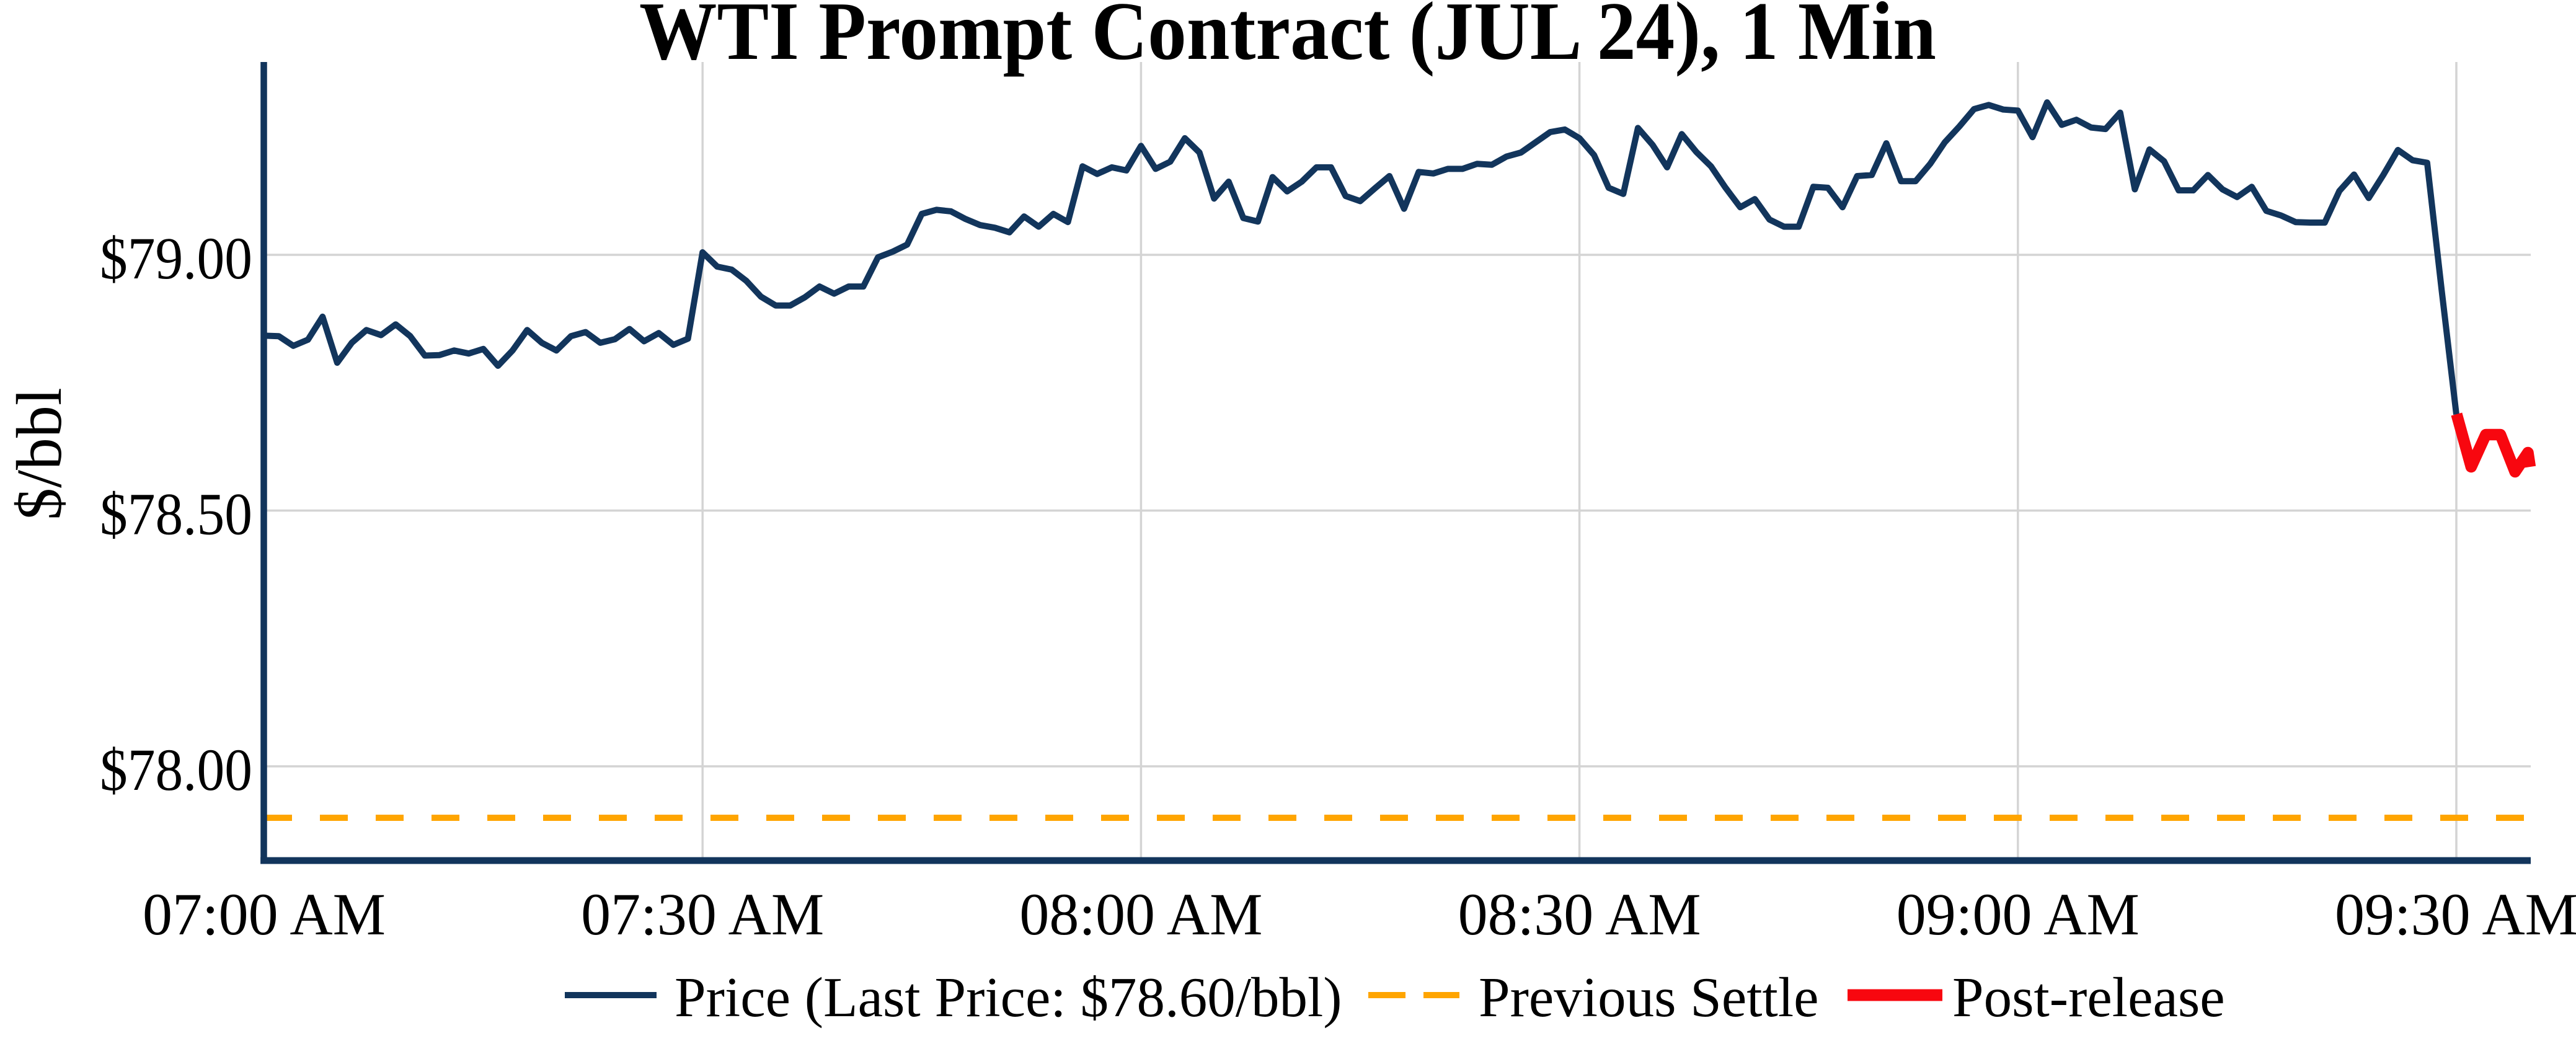  I want to click on svg-text: $78.50, so click(176, 514).